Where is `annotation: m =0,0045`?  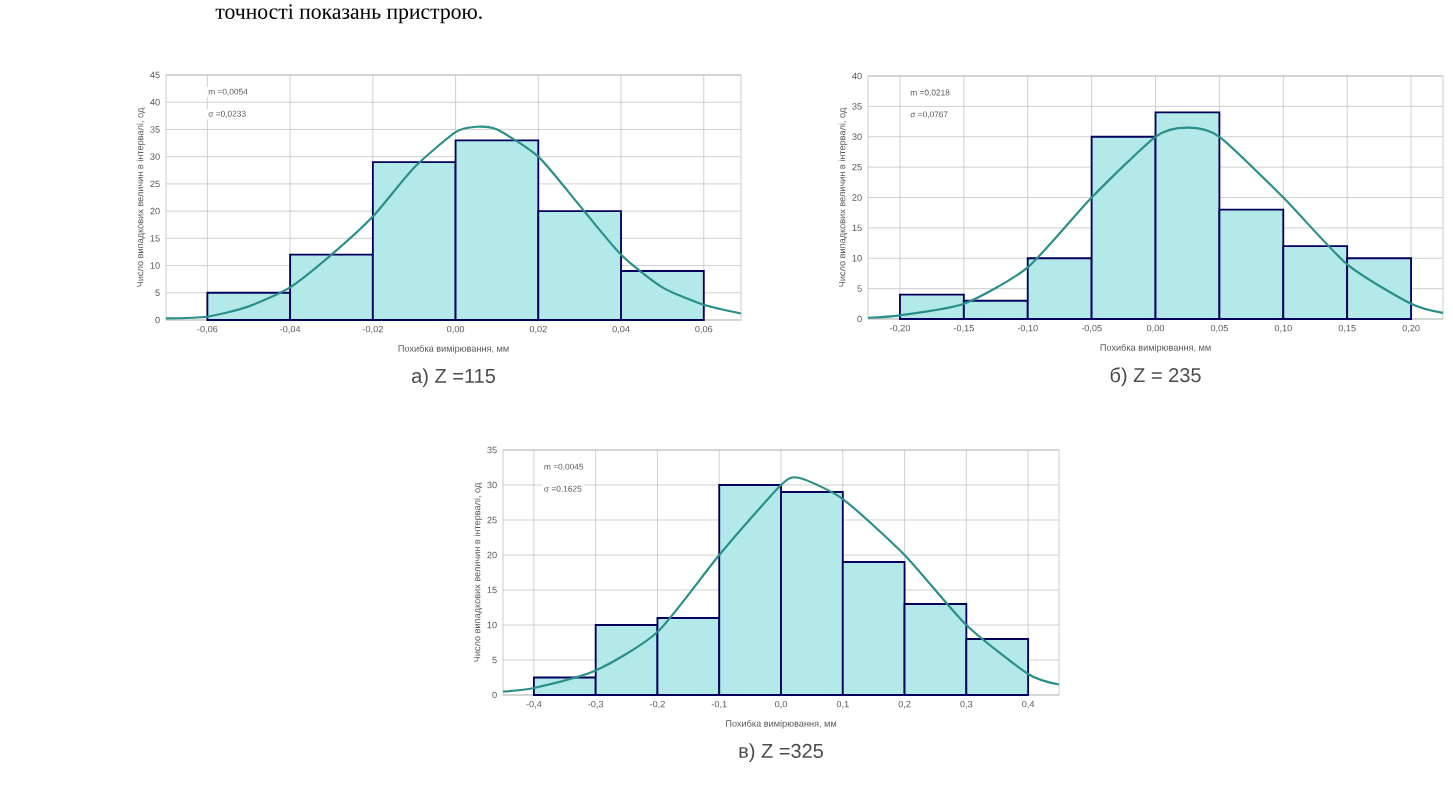 annotation: m =0,0045 is located at coordinates (564, 467).